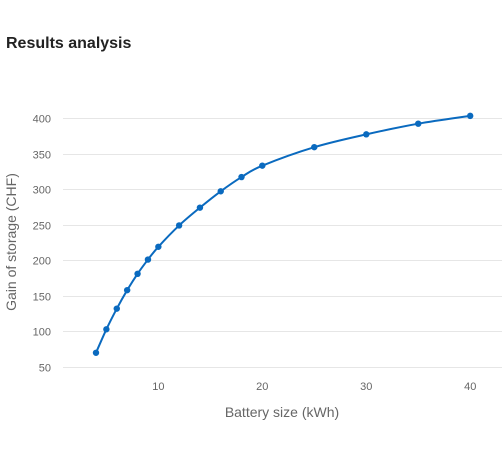 The width and height of the screenshot is (504, 450). Describe the element at coordinates (45, 369) in the screenshot. I see `y-tick-label: 50` at that location.